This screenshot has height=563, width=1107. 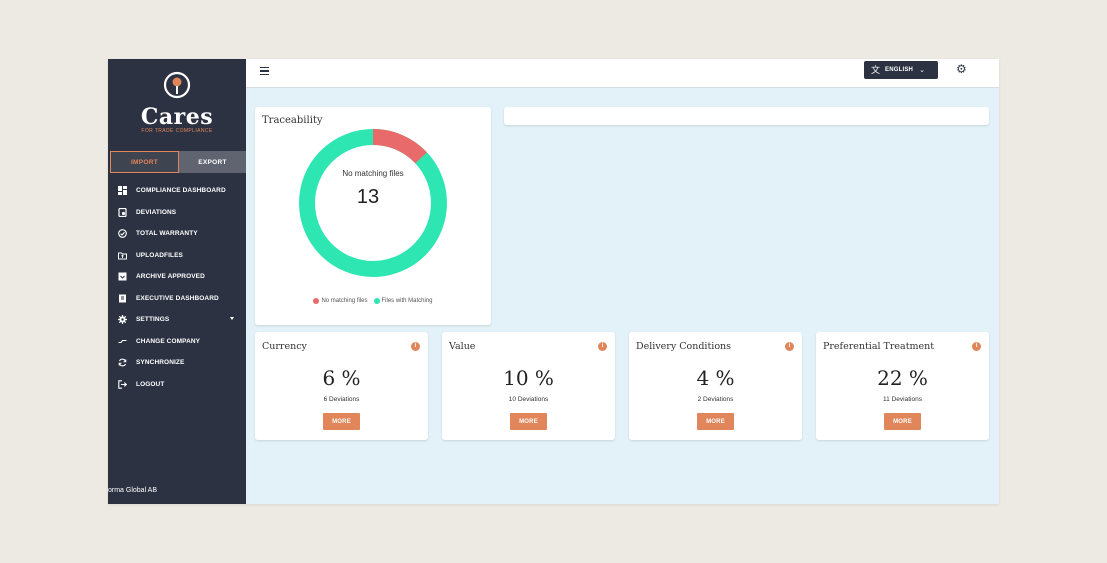 I want to click on legend-item-no-matching: No matching files, so click(x=340, y=301).